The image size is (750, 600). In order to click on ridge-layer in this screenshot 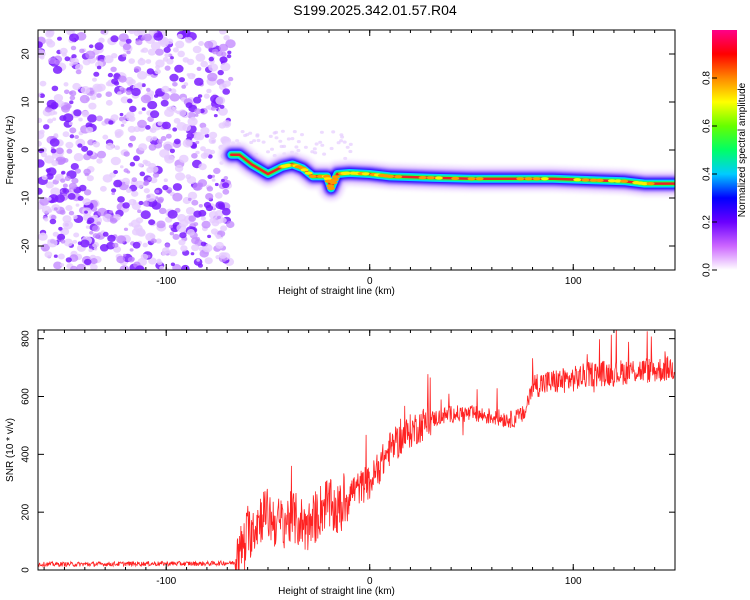, I will do `click(446, 171)`.